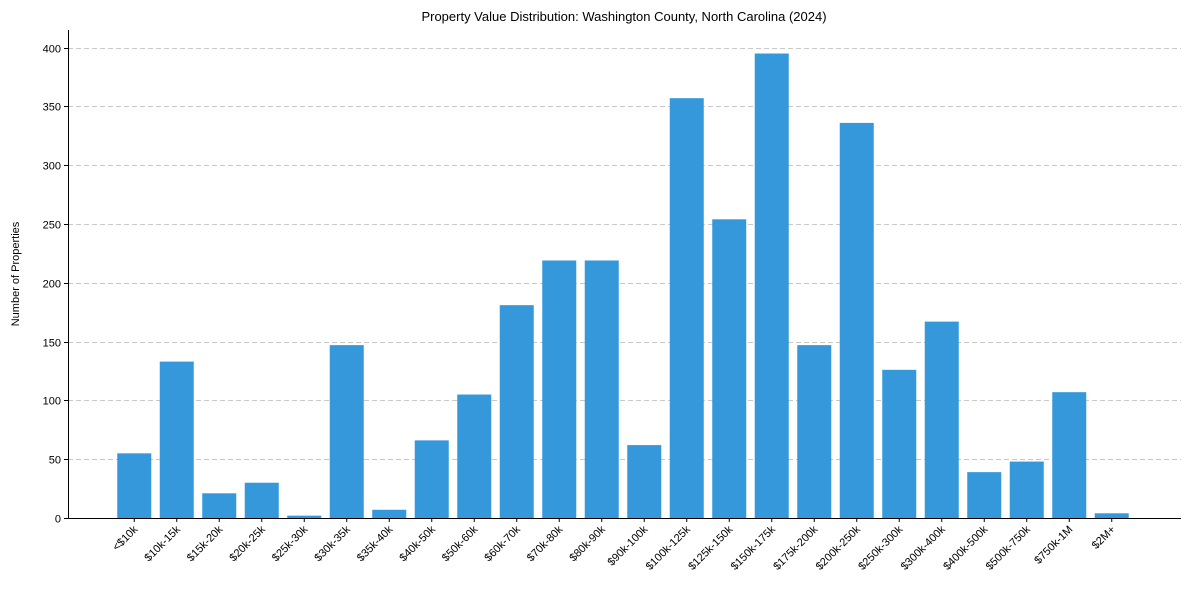 Image resolution: width=1189 pixels, height=590 pixels. Describe the element at coordinates (838, 547) in the screenshot. I see `x-tick-label-17: $200k-250k` at that location.